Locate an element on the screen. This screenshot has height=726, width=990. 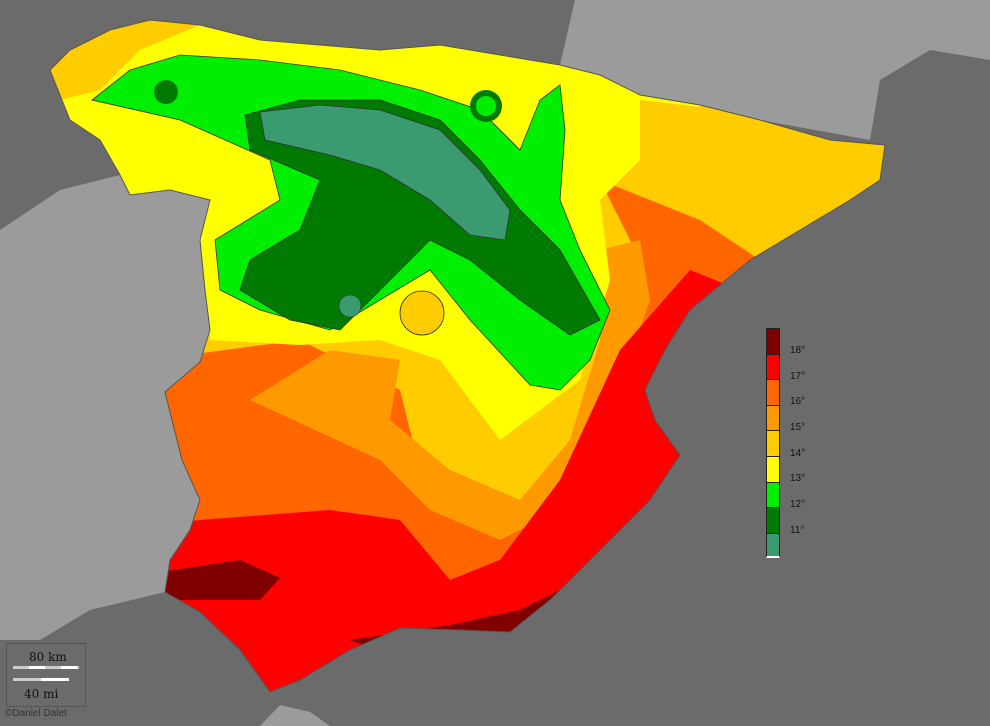
legend-label: 11° is located at coordinates (797, 530).